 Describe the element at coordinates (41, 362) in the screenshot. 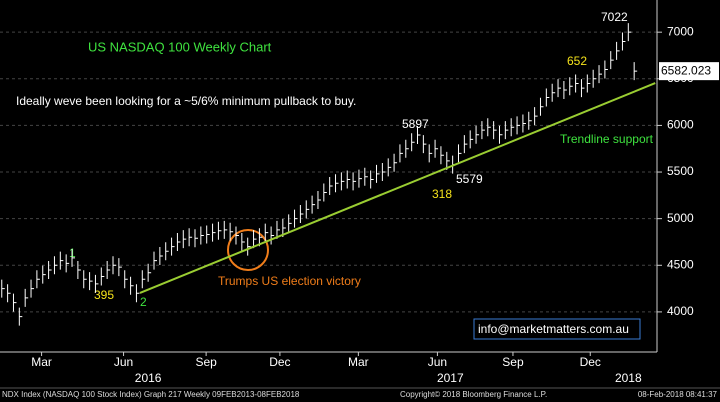

I see `x-tick-label: Mar` at that location.